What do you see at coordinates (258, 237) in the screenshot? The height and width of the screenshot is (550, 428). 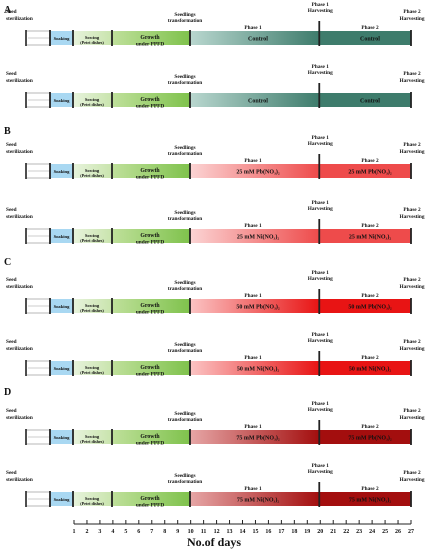 I see `phase1-treatment-label: 25 mM Ni(NO₃)₂` at bounding box center [258, 237].